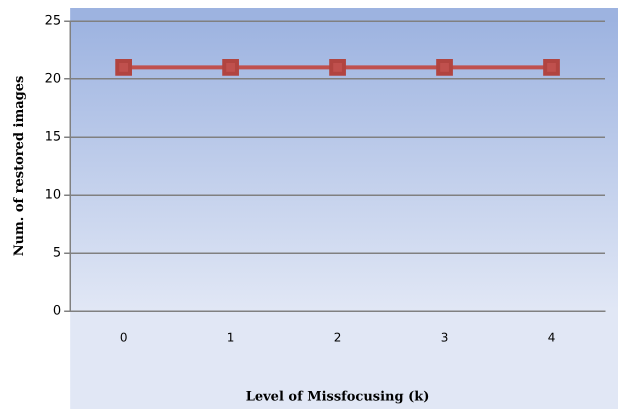 This screenshot has width=626, height=417. What do you see at coordinates (338, 397) in the screenshot?
I see `x-axis-title: Level of Missfocusing (k)` at bounding box center [338, 397].